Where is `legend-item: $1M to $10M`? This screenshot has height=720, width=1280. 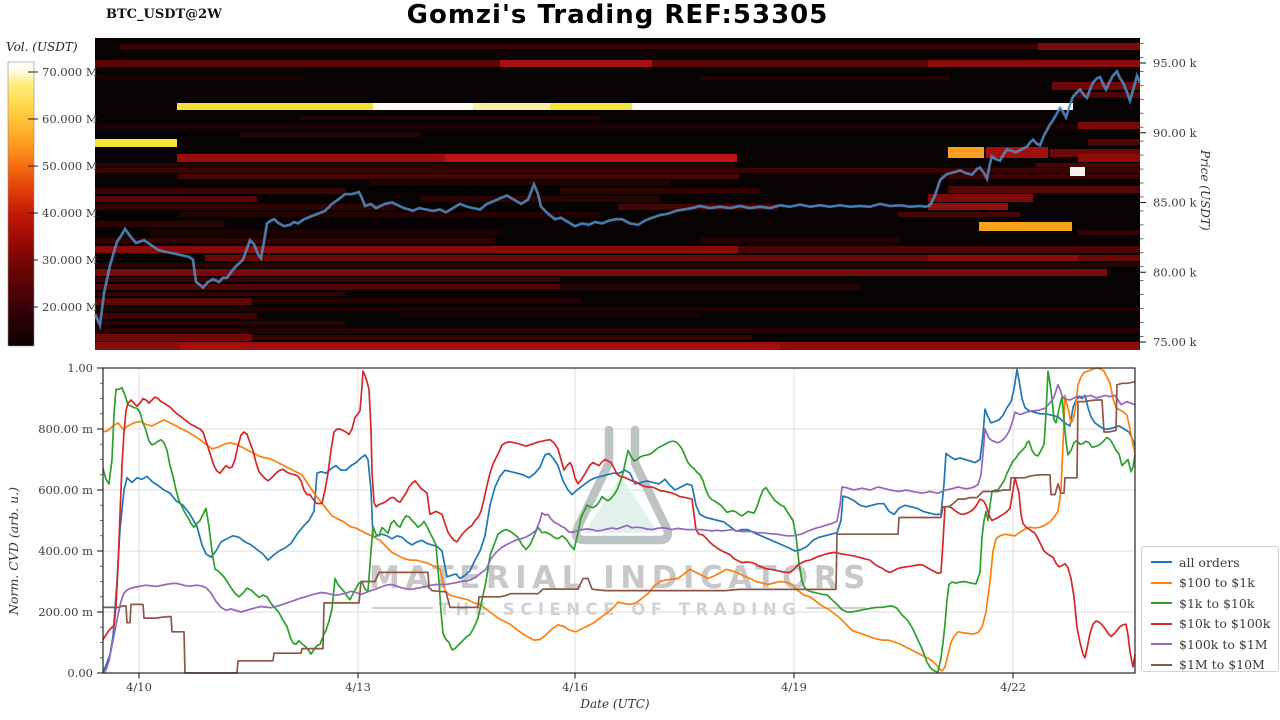 legend-item: $1M to $10M is located at coordinates (1214, 665).